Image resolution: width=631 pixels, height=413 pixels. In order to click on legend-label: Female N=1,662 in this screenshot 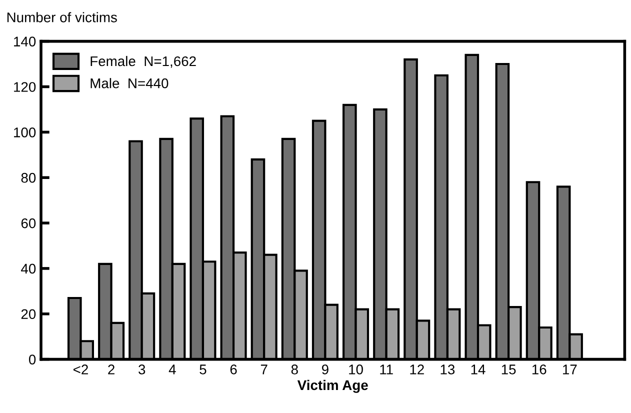, I will do `click(143, 62)`.